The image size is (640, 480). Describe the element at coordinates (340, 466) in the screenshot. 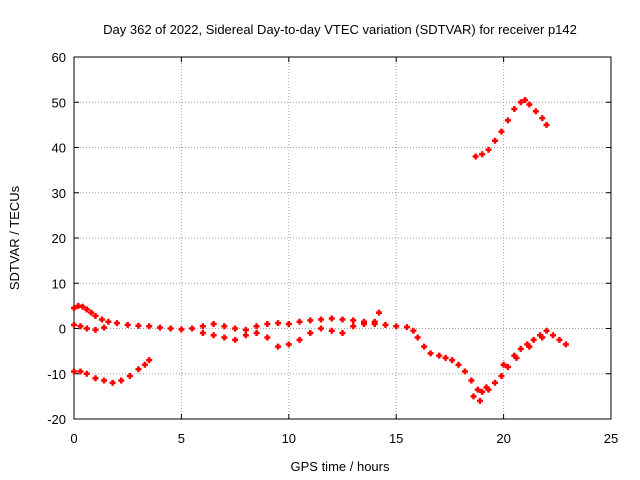

I see `x-axis-label: GPS time / hours` at that location.